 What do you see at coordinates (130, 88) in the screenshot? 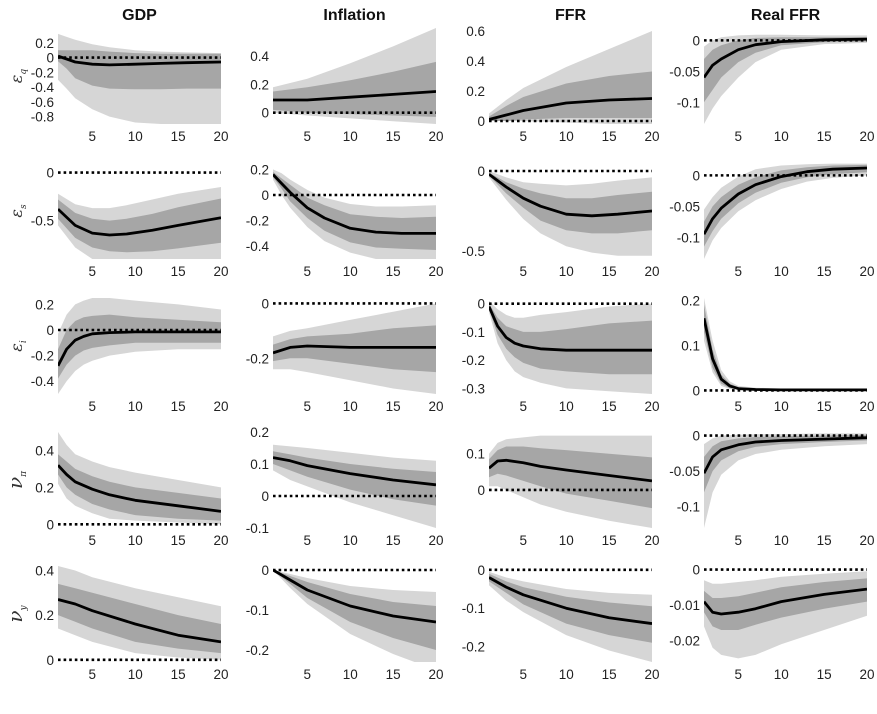
I see `irf-panel: 5 10 15 20 0.20-0.2-0.4-0.6-0.8` at bounding box center [130, 88].